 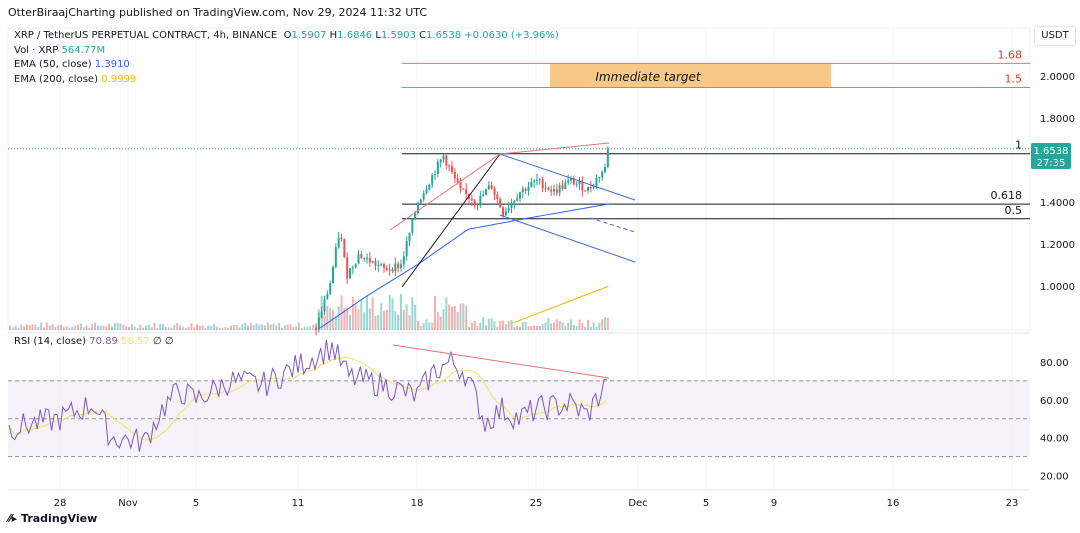 What do you see at coordinates (1057, 245) in the screenshot?
I see `y-tick-label: 1.2000` at bounding box center [1057, 245].